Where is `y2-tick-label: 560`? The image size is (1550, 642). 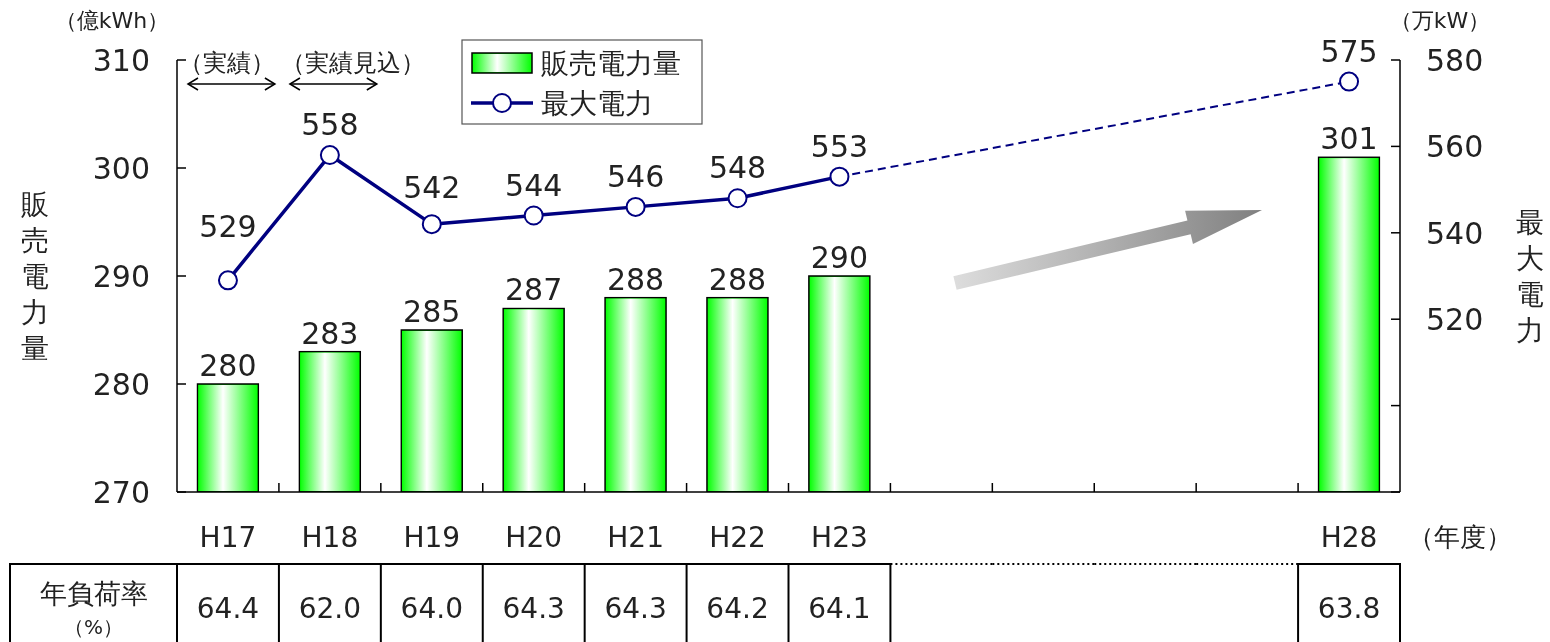 y2-tick-label: 560 is located at coordinates (1455, 147).